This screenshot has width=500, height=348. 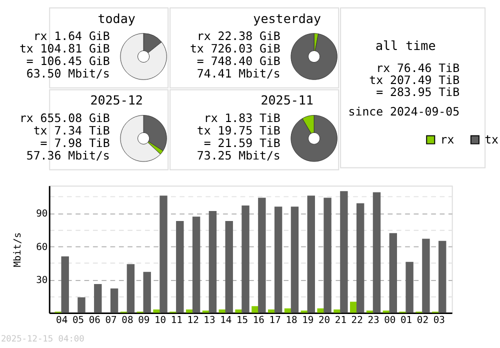 What do you see at coordinates (71, 36) in the screenshot?
I see `text: rx 1.64 GiB` at bounding box center [71, 36].